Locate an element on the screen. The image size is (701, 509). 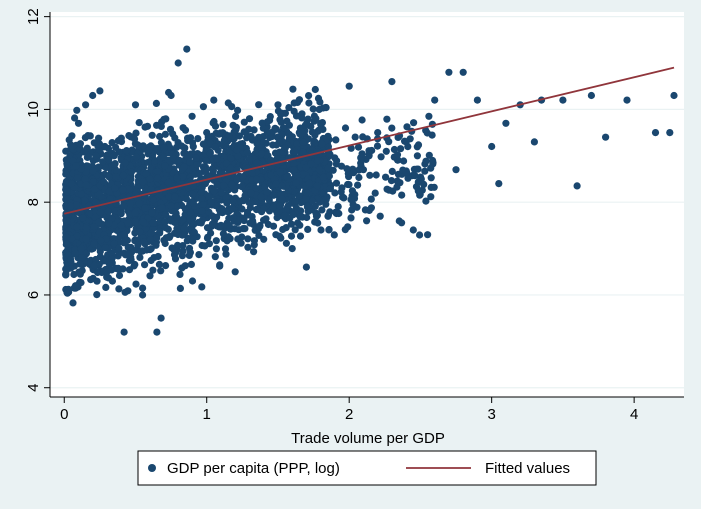
y-tick-label: 12 is located at coordinates (33, 16).